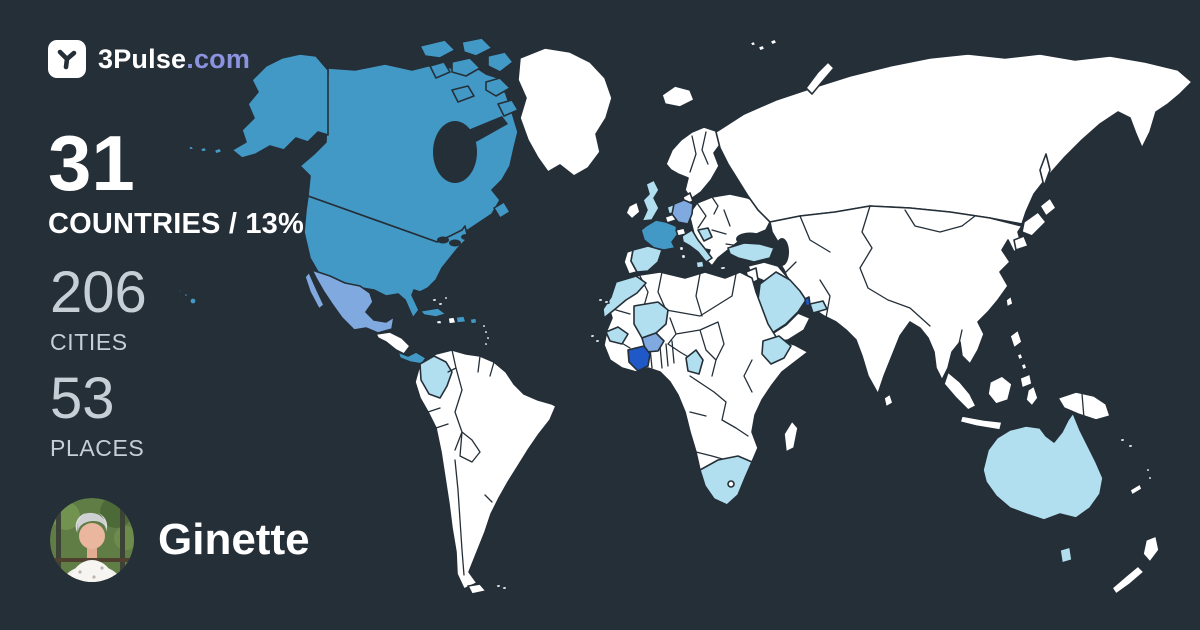 The image size is (1200, 630). What do you see at coordinates (1009, 301) in the screenshot?
I see `island-taiwan` at bounding box center [1009, 301].